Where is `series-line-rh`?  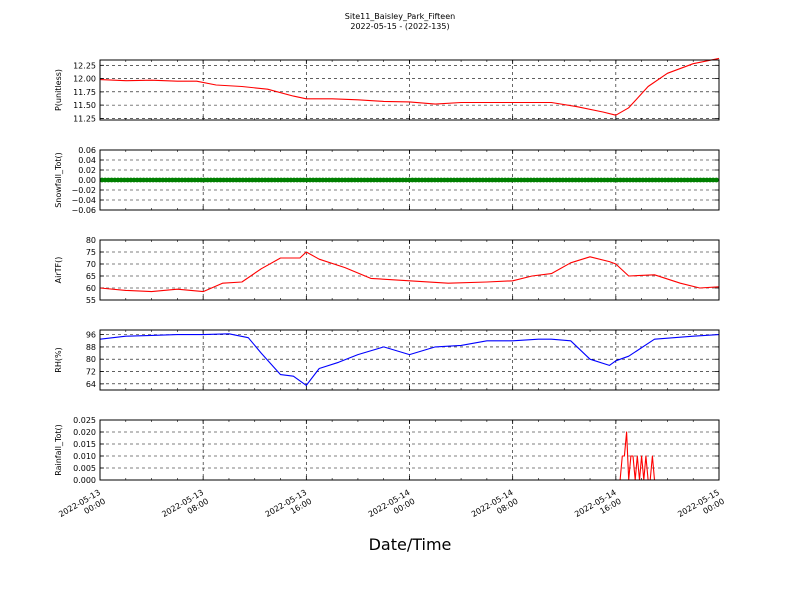 series-line-rh is located at coordinates (409, 359).